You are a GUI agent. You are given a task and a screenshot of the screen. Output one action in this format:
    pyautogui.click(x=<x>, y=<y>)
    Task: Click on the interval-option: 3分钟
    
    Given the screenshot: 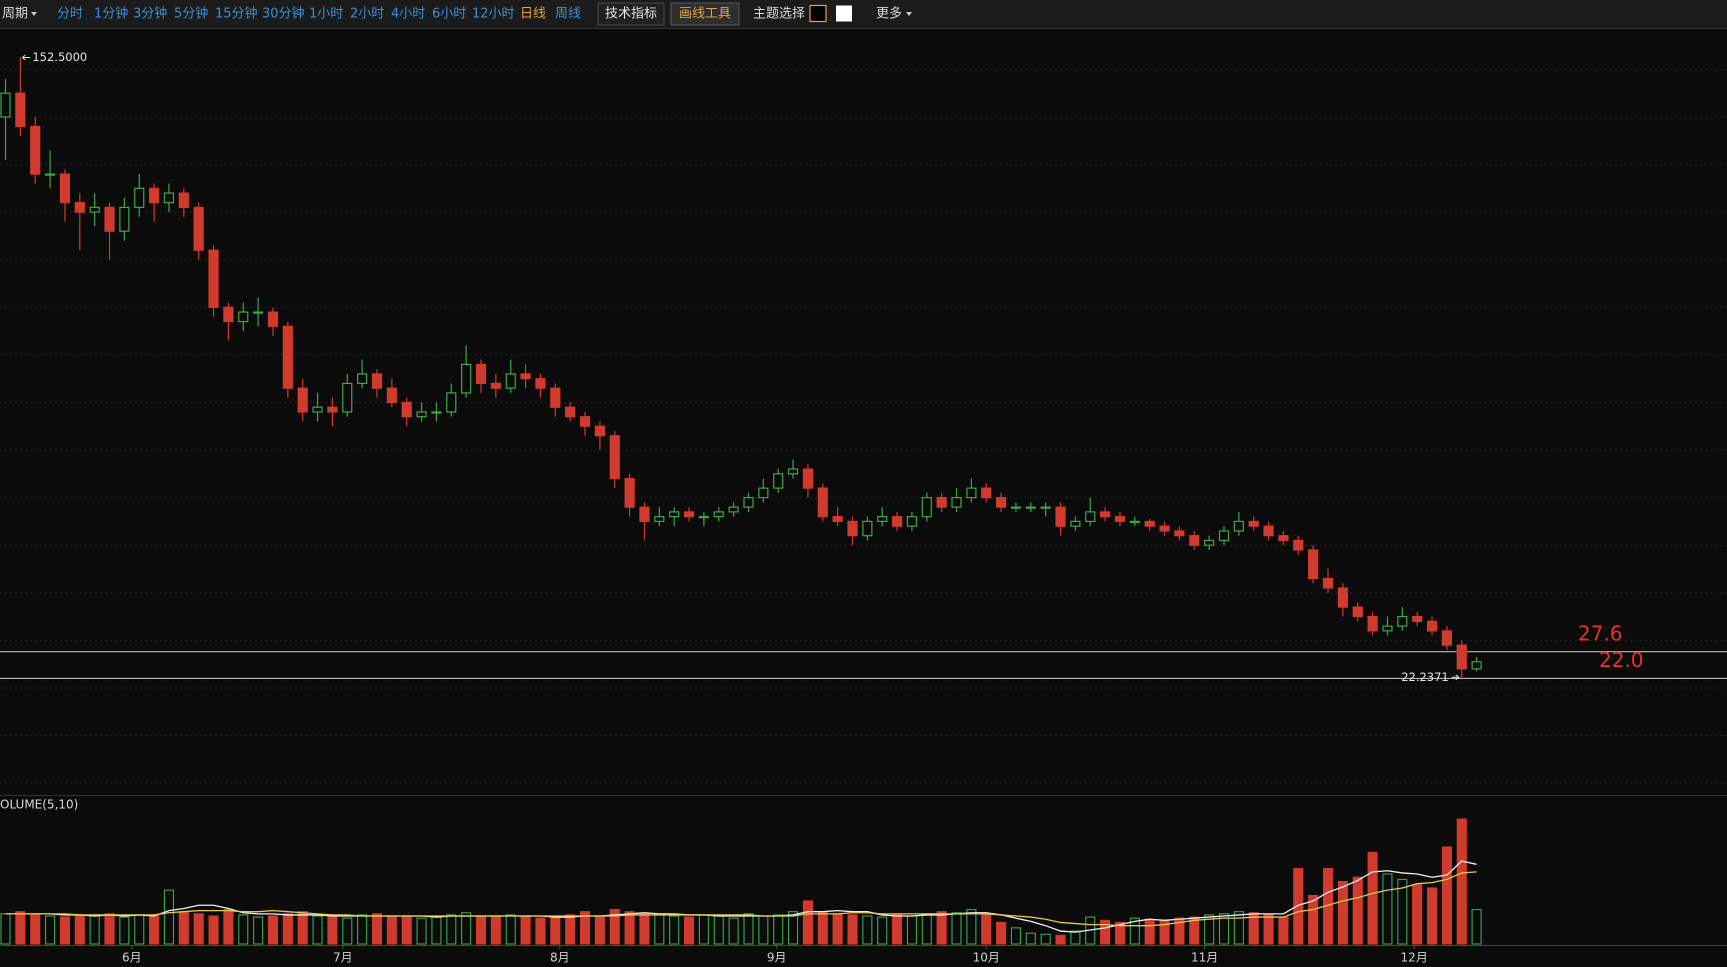 What is the action you would take?
    pyautogui.click(x=150, y=14)
    